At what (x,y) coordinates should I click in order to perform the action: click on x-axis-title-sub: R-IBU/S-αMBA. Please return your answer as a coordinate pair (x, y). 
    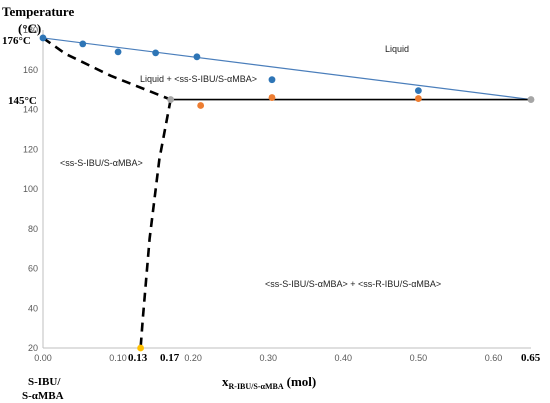
    Looking at the image, I should click on (256, 386).